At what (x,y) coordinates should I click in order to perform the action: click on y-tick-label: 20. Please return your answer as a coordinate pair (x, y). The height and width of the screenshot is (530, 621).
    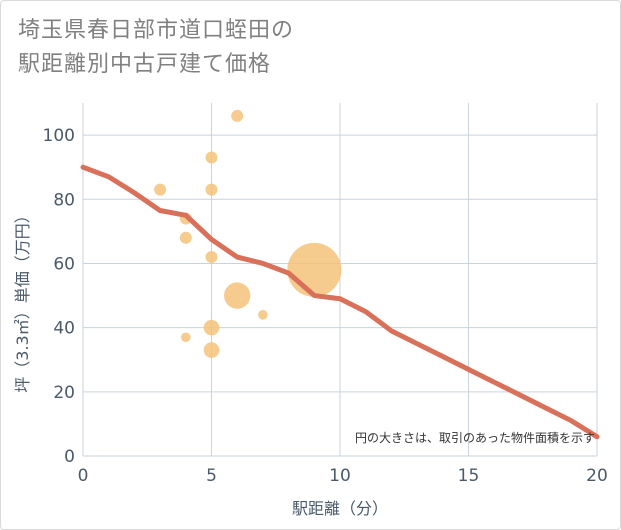
    Looking at the image, I should click on (64, 393).